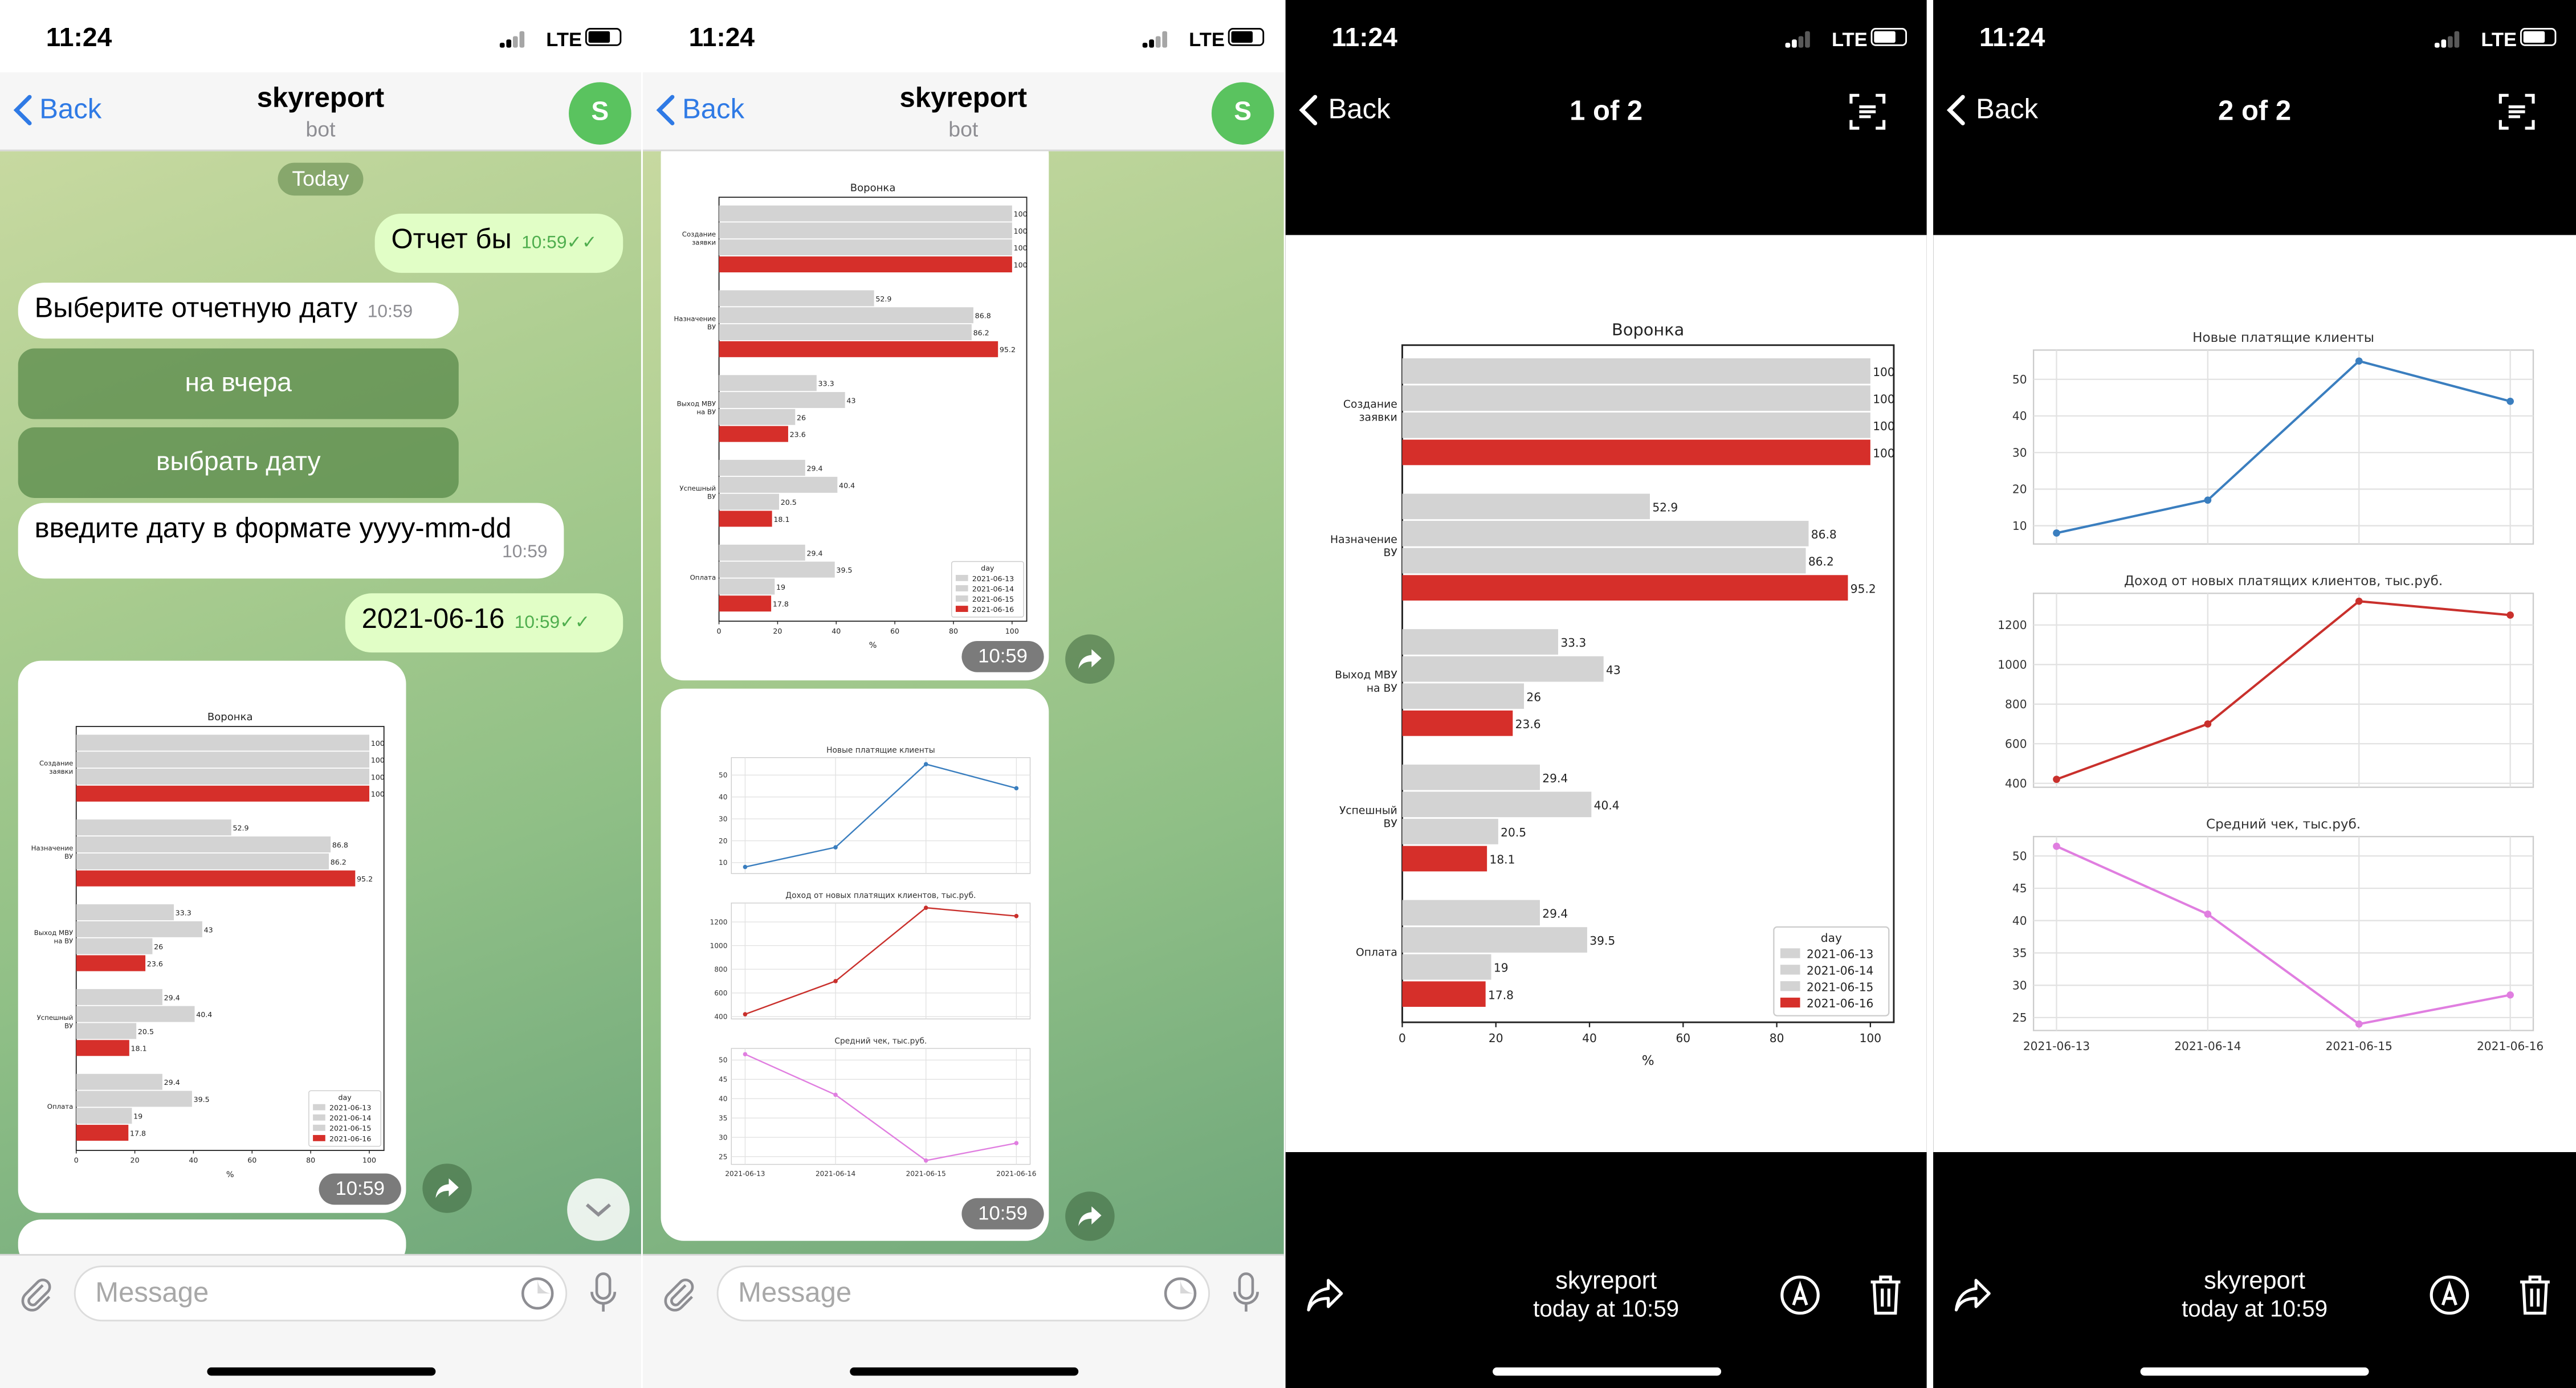  I want to click on data-point, so click(835, 981).